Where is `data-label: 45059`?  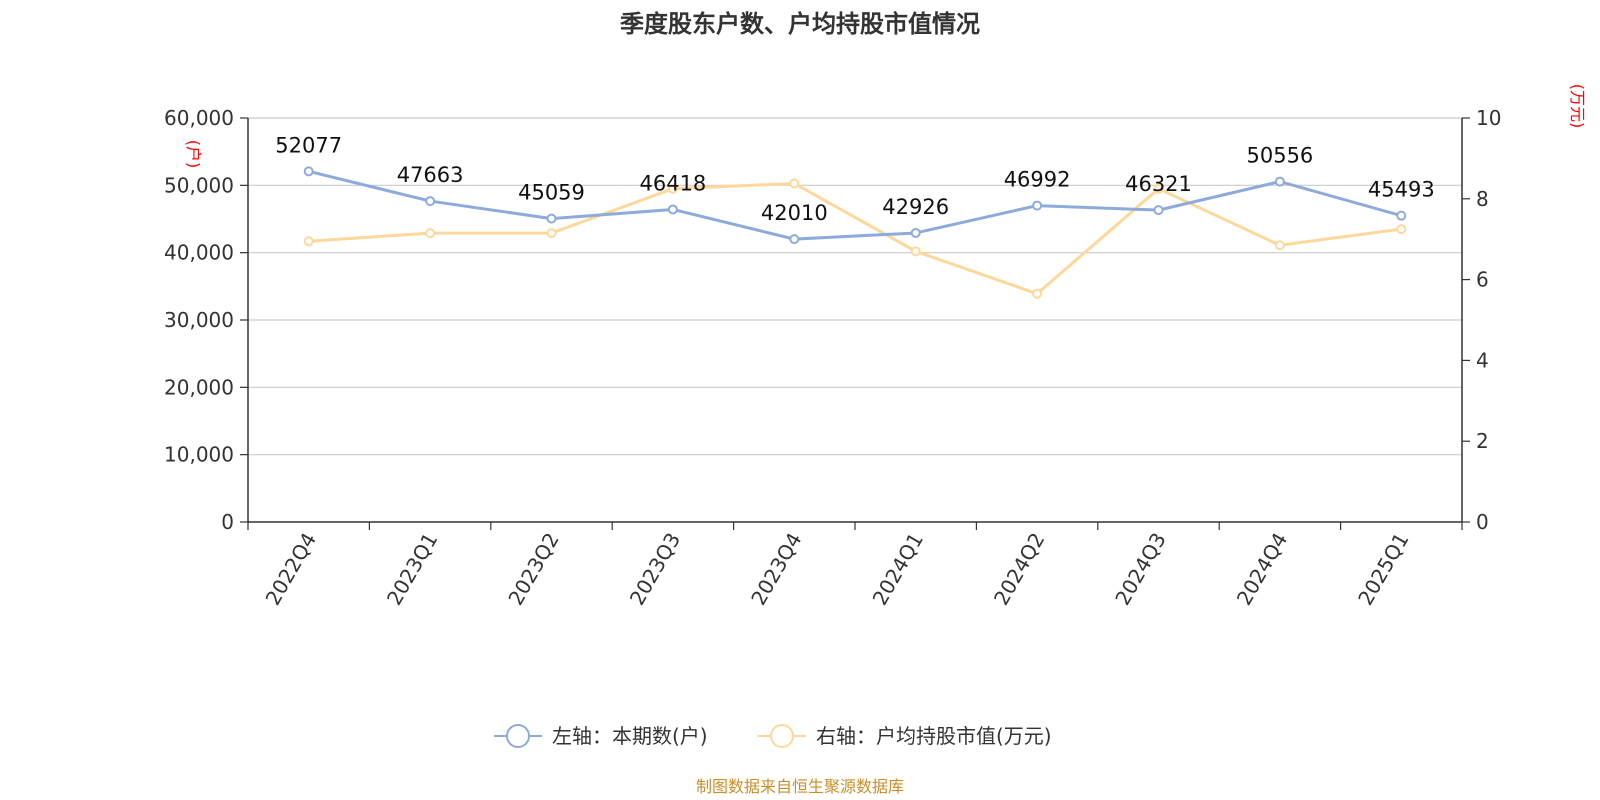
data-label: 45059 is located at coordinates (551, 193).